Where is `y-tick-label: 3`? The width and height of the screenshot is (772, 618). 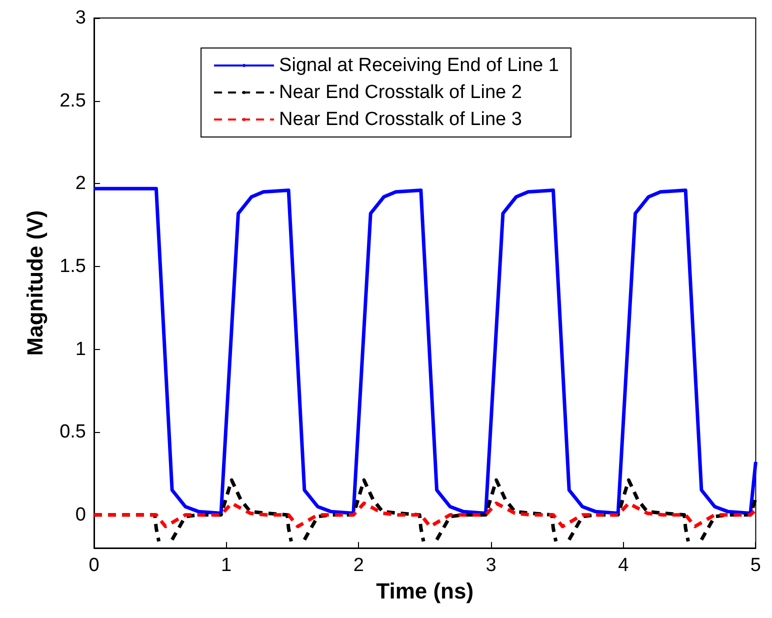
y-tick-label: 3 is located at coordinates (80, 18).